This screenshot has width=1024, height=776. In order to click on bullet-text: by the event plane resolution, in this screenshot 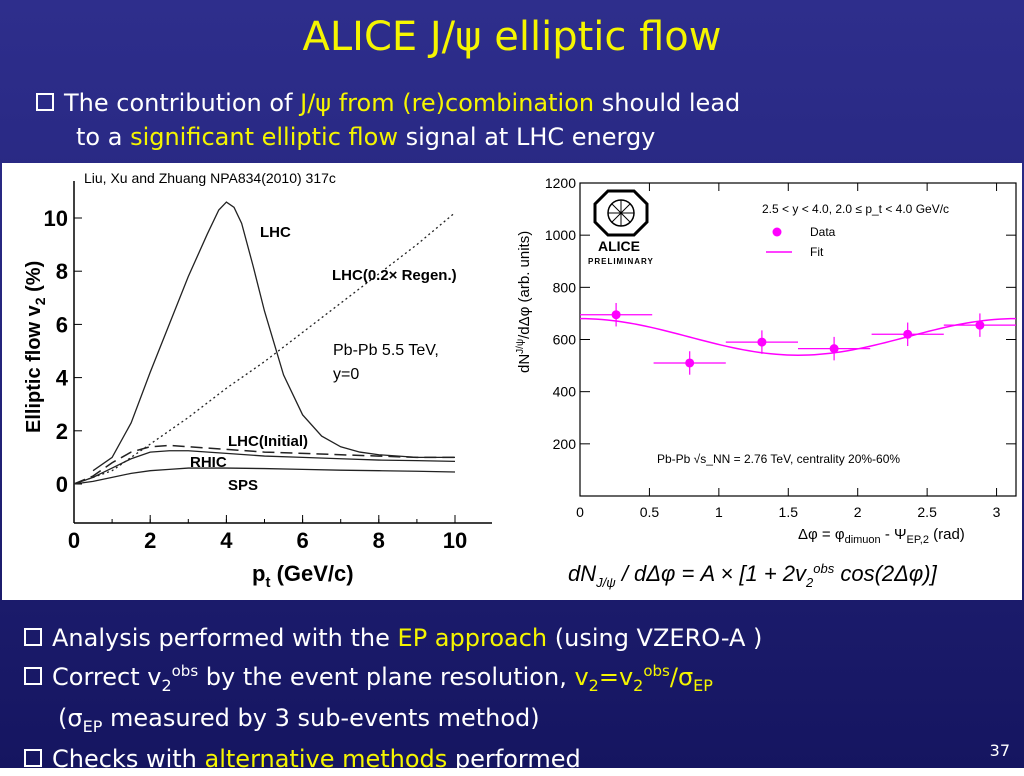, I will do `click(386, 677)`.